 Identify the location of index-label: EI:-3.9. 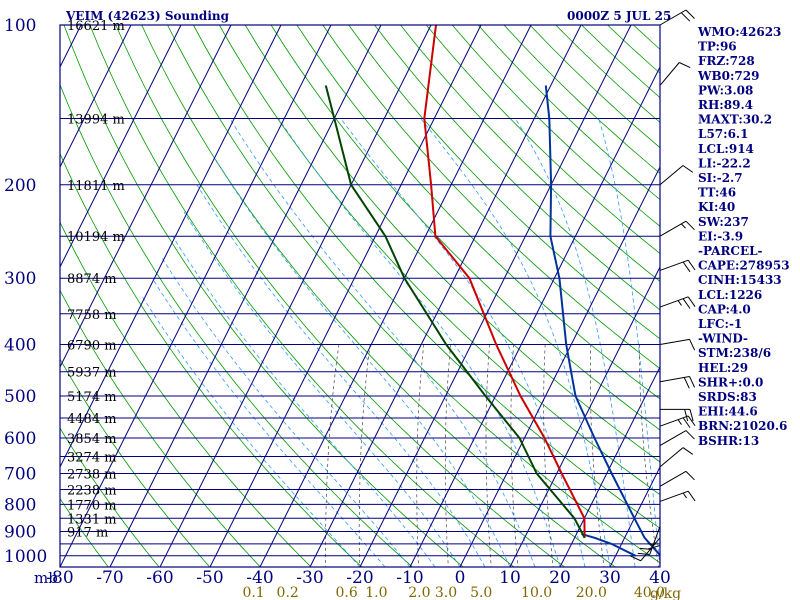
(720, 236).